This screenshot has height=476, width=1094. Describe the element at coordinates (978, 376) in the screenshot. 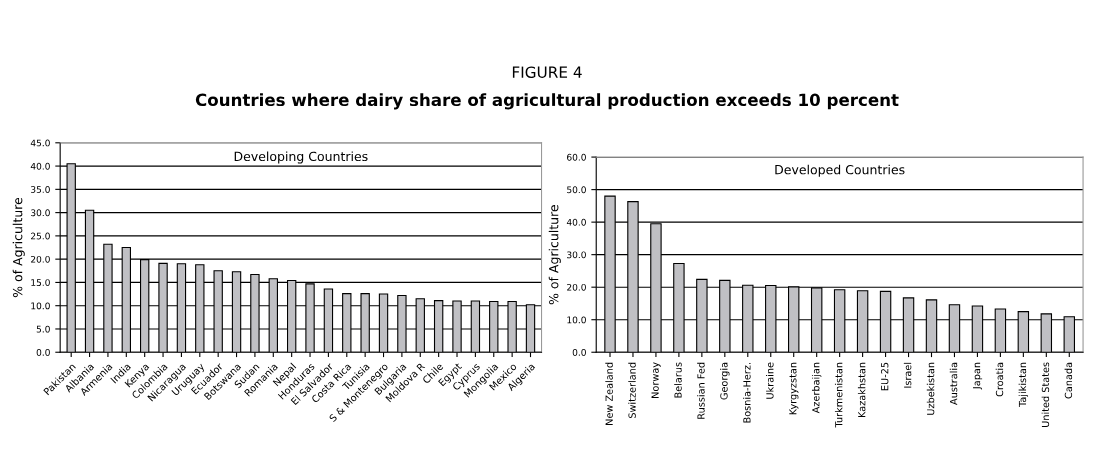

I see `x-tick-label: Japan` at that location.